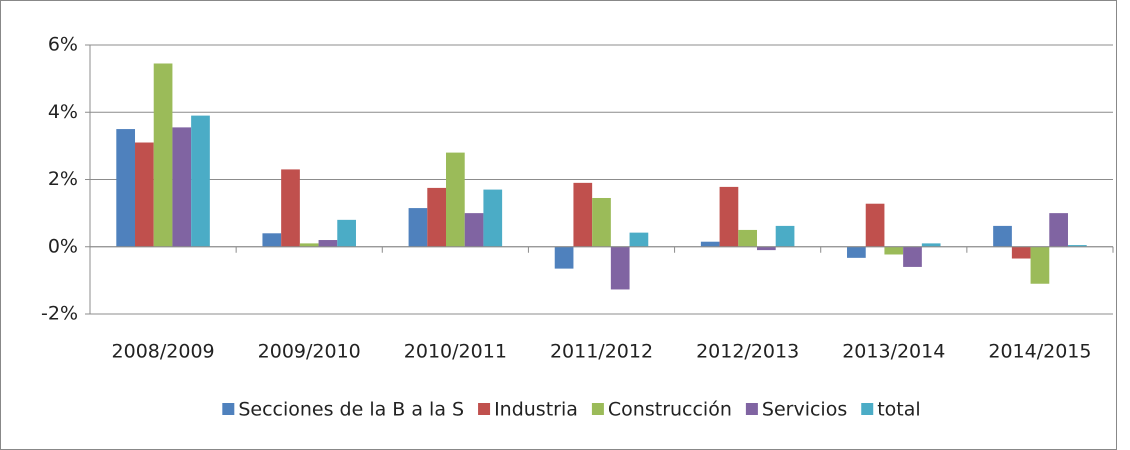 The height and width of the screenshot is (450, 1130). I want to click on y-tick-label: 6%, so click(63, 45).